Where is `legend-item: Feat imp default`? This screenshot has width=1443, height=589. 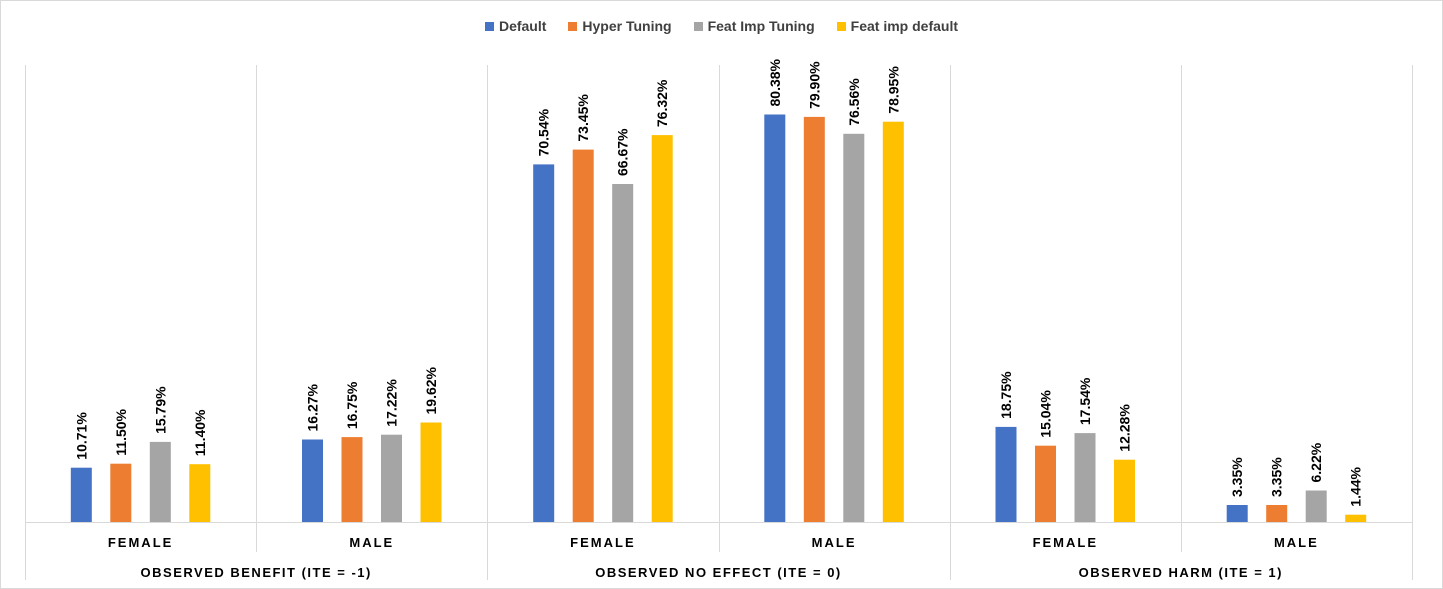
legend-item: Feat imp default is located at coordinates (897, 26).